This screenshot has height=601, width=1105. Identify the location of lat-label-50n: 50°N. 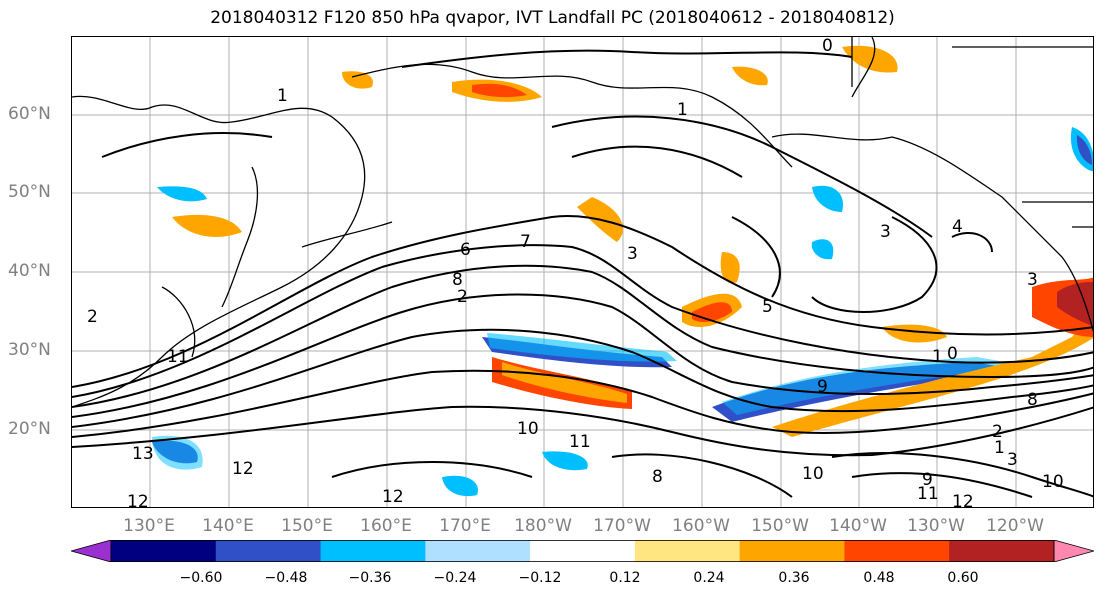
(29, 192).